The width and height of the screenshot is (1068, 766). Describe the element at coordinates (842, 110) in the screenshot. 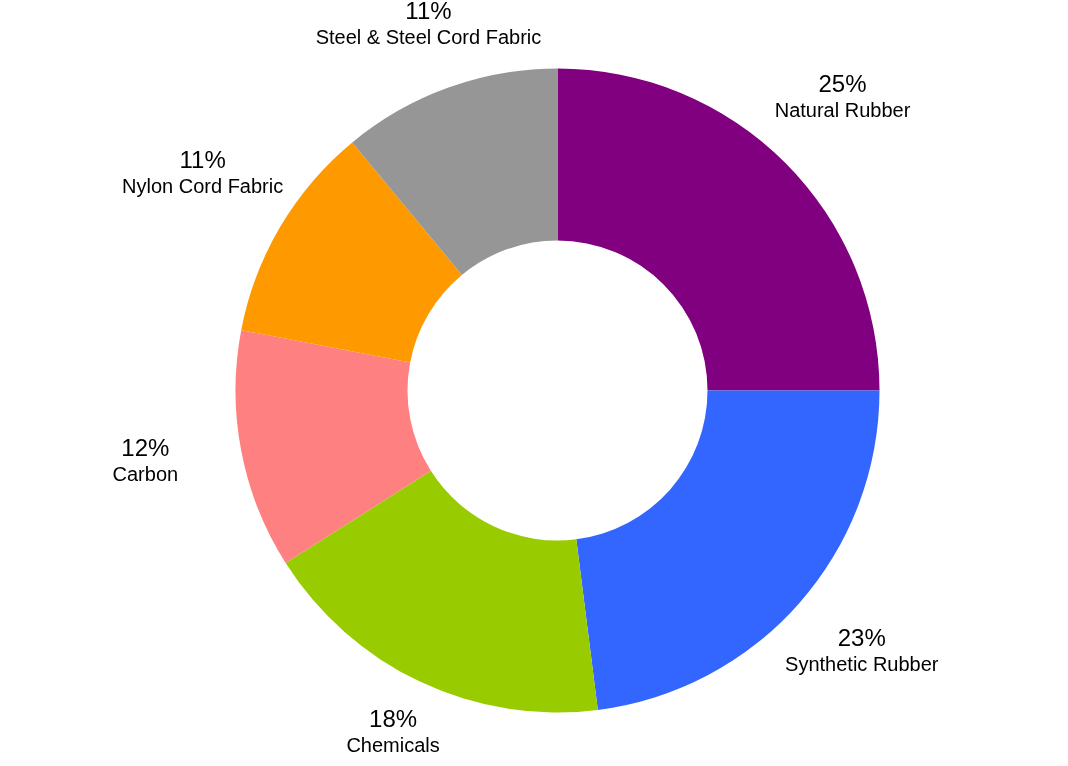

I see `slice-label: Natural Rubber` at that location.